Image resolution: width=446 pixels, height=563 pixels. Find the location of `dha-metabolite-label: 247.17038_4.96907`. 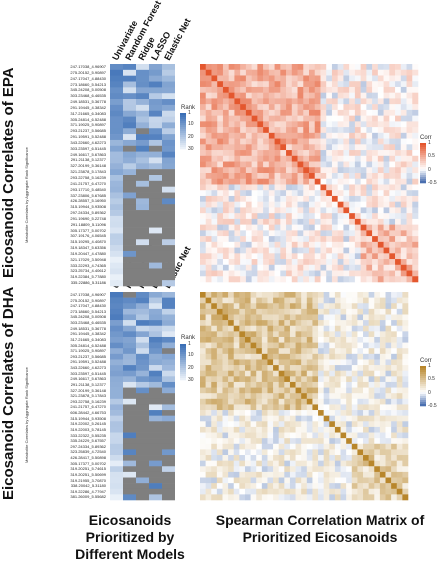

dha-metabolite-label: 247.17038_4.96907 is located at coordinates (88, 294).